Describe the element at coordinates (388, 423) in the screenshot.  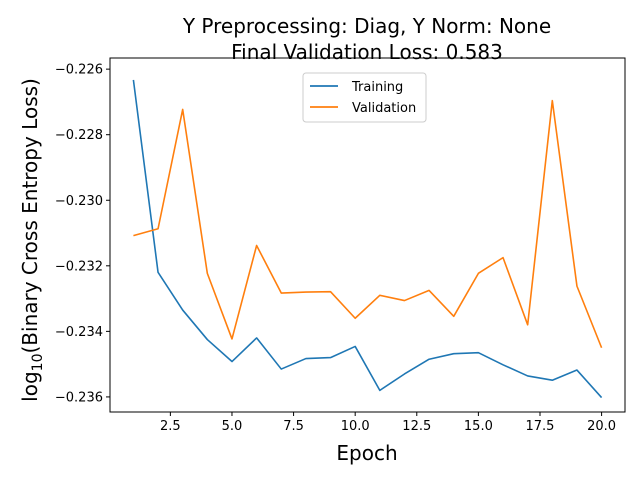
I see `x-axis-ticks: 2.5 5.0 7.5 10.0 12.5 15.0 17.5 20.0` at that location.